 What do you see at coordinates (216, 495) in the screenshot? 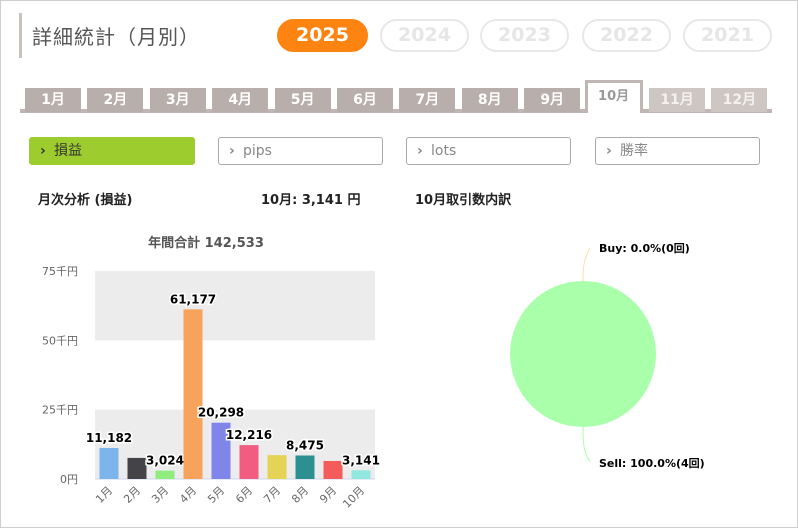
I see `x-tick-label: 5月` at bounding box center [216, 495].